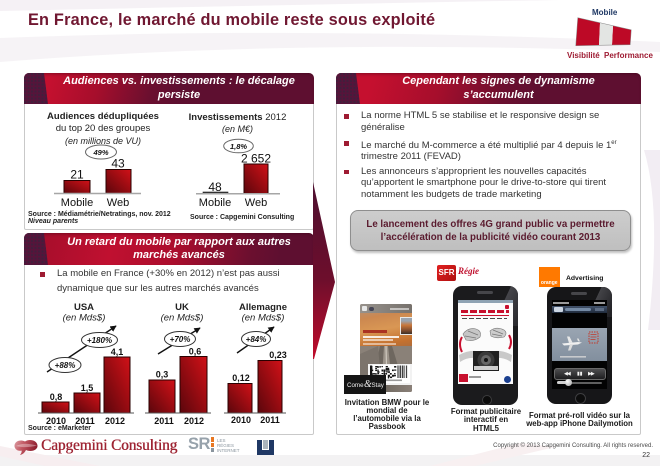 The image size is (660, 466). I want to click on svg-text: +70%, so click(180, 339).